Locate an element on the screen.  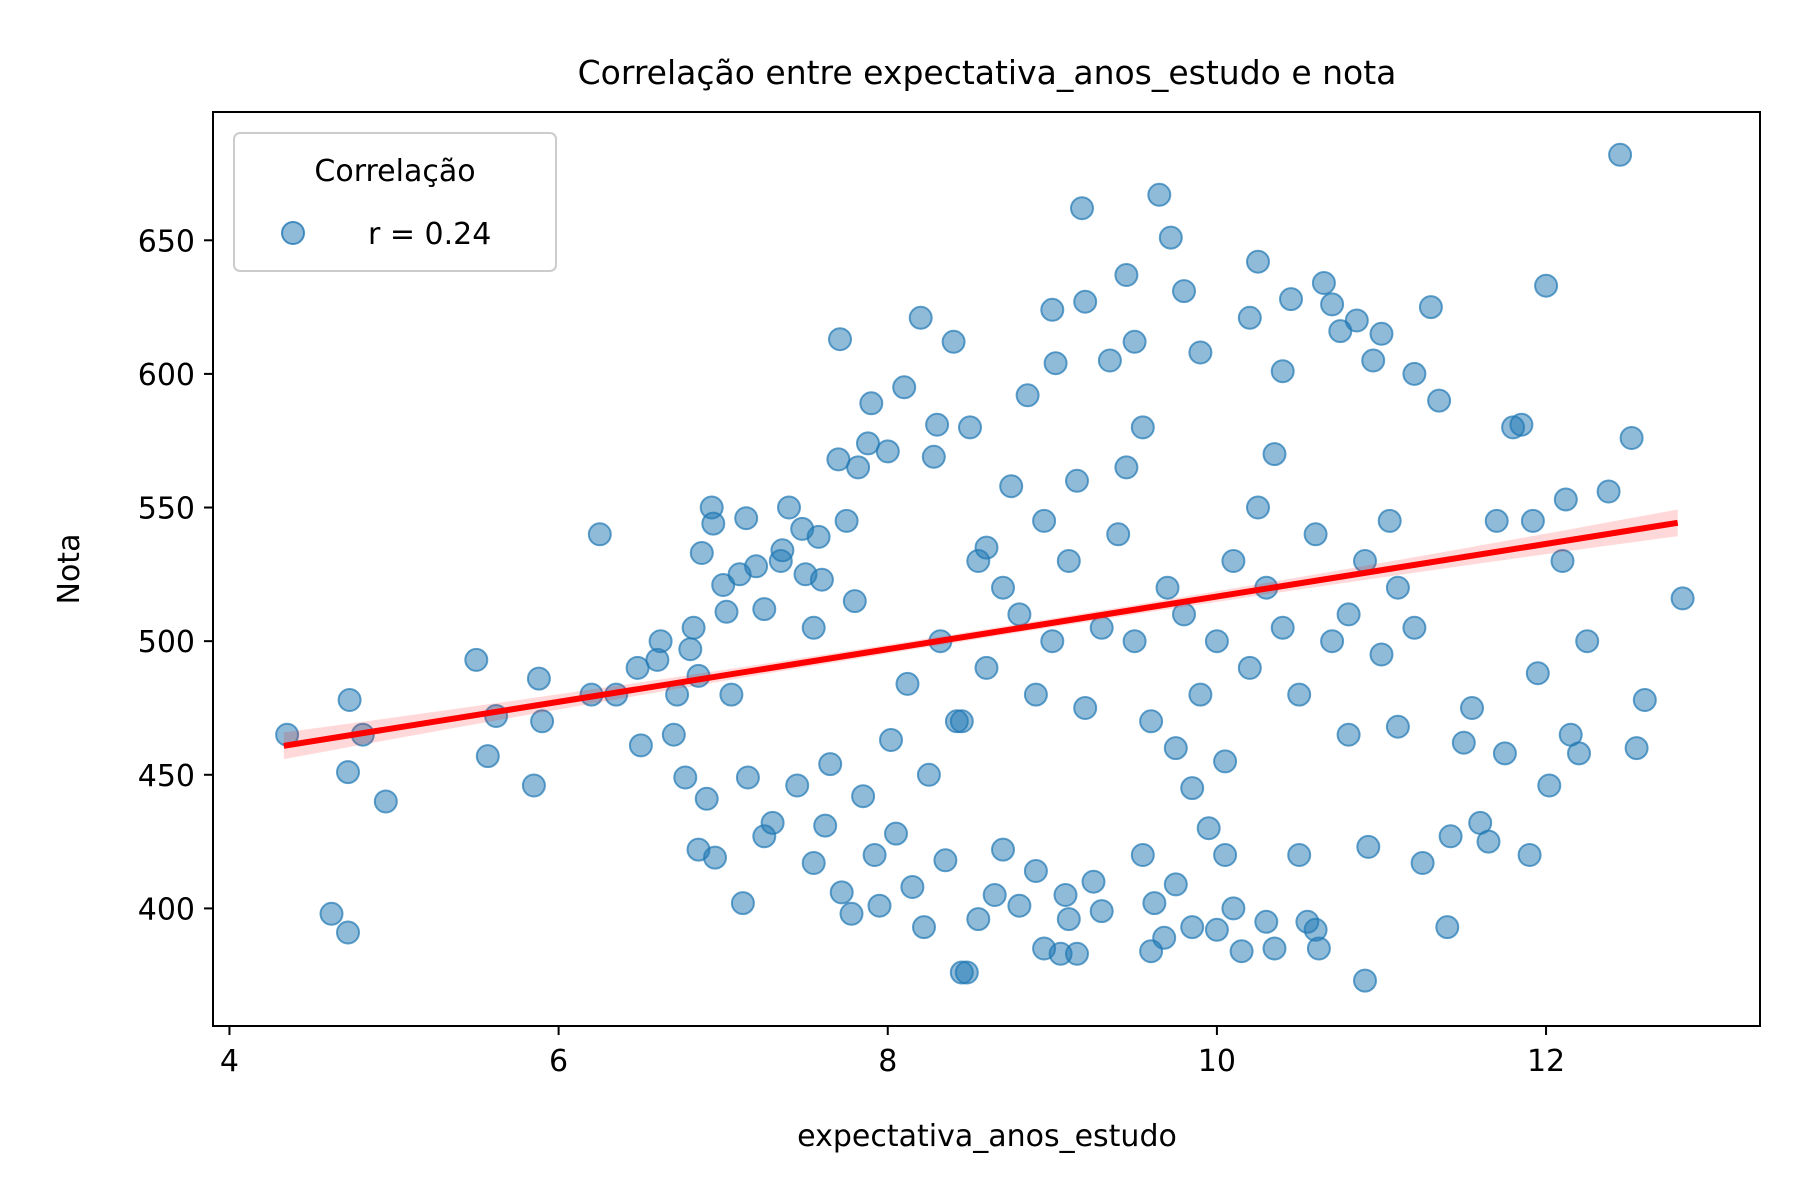
y-tick-label: 500 is located at coordinates (166, 642).